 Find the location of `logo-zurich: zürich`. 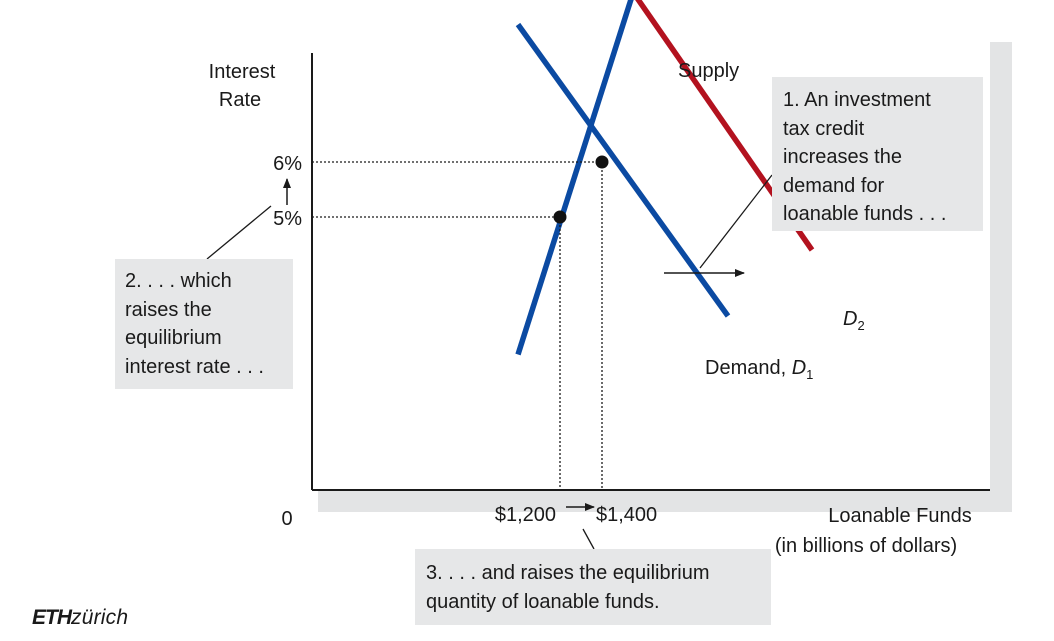

logo-zurich: zürich is located at coordinates (100, 617).